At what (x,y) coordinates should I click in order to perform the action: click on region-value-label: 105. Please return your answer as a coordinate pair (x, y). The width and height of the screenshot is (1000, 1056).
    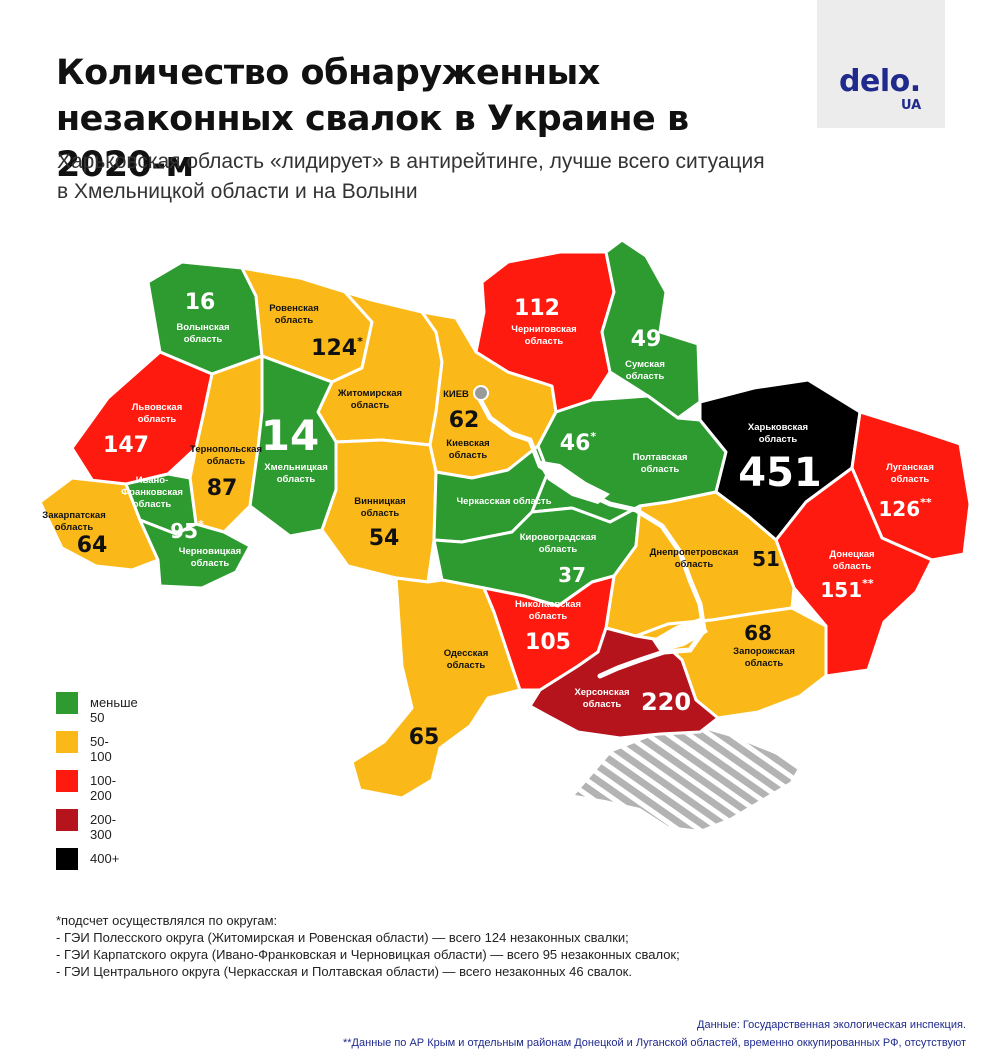
    Looking at the image, I should click on (548, 642).